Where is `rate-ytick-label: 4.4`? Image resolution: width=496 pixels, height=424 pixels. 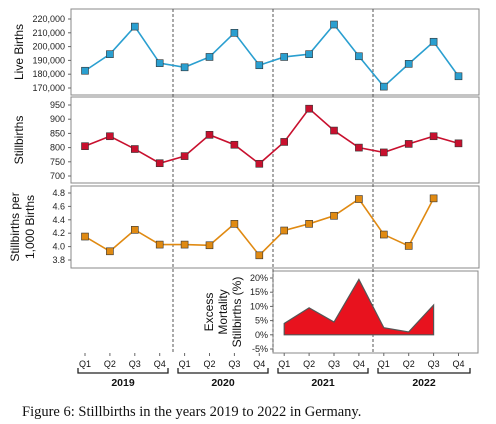 rate-ytick-label: 4.4 is located at coordinates (58, 220).